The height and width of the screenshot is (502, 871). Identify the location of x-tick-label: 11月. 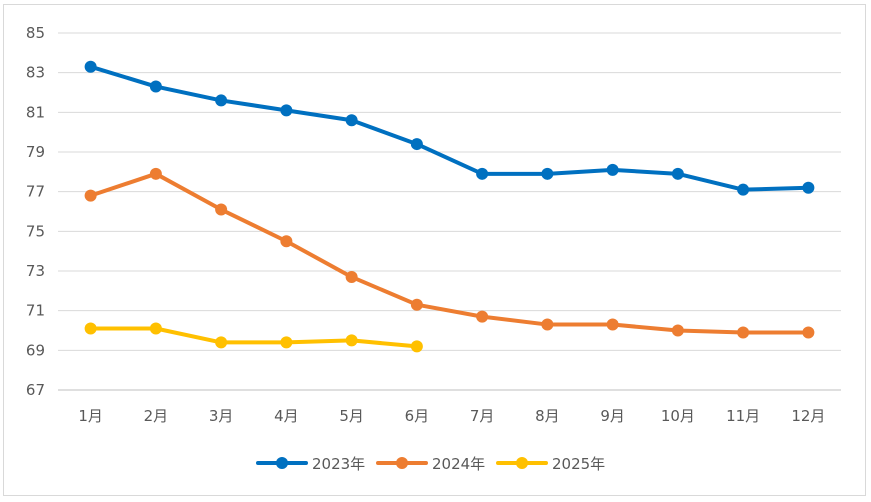
(743, 416).